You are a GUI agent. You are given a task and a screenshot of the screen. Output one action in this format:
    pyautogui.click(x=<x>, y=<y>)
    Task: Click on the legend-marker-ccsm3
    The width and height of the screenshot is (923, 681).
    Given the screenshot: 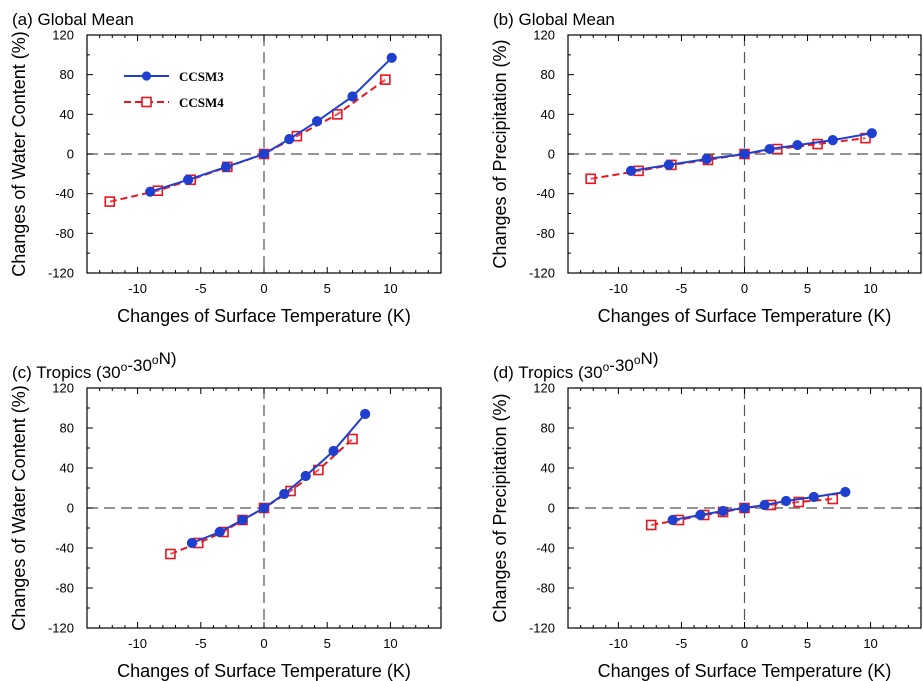 What is the action you would take?
    pyautogui.click(x=146, y=76)
    